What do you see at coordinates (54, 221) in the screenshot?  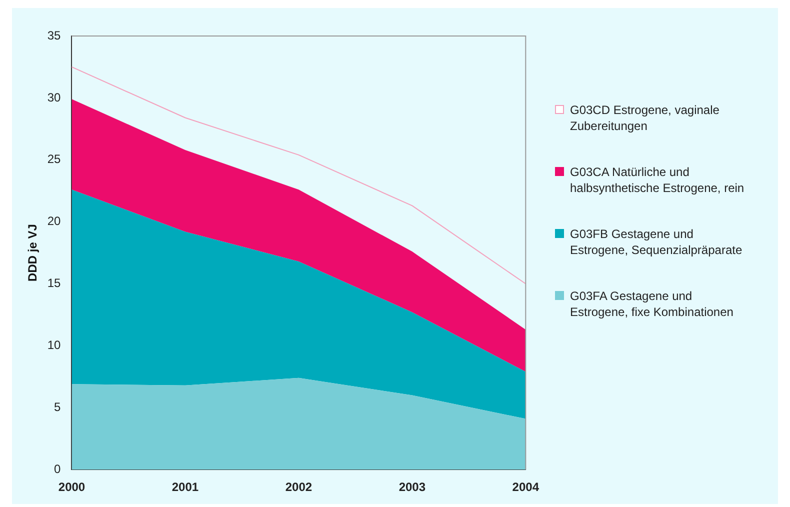 I see `y-tick-label: 20` at bounding box center [54, 221].